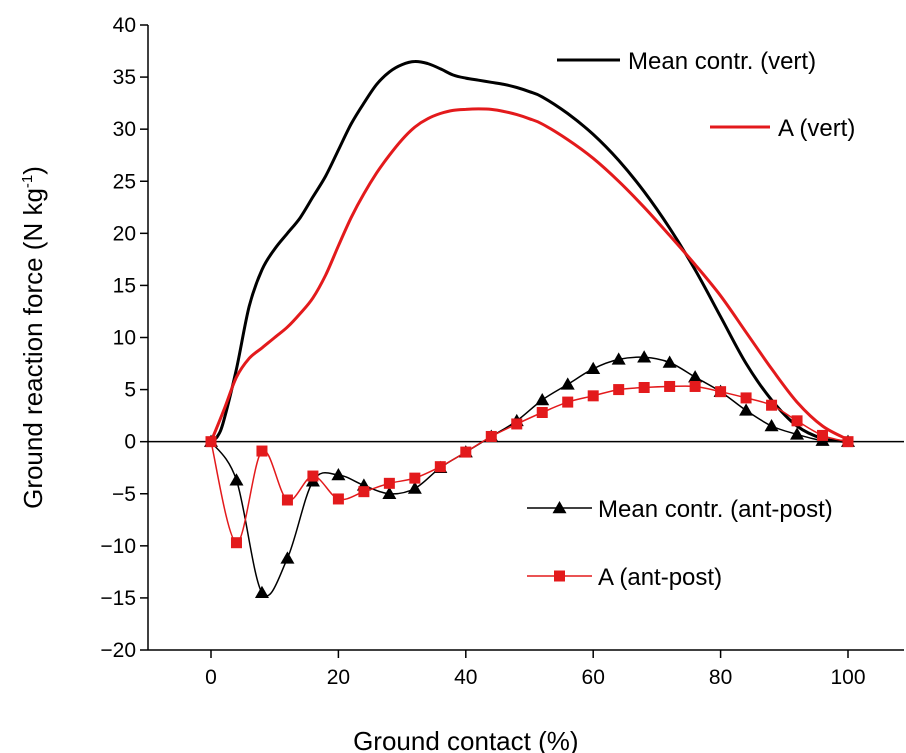  What do you see at coordinates (118, 650) in the screenshot?
I see `y-tick-label: −20` at bounding box center [118, 650].